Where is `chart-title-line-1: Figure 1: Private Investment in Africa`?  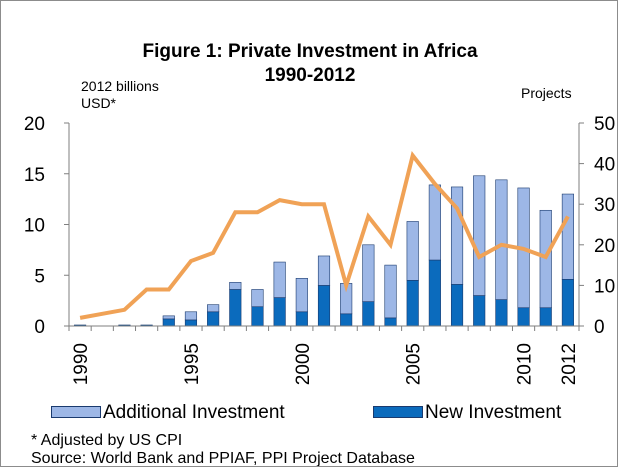 chart-title-line-1: Figure 1: Private Investment in Africa is located at coordinates (310, 51).